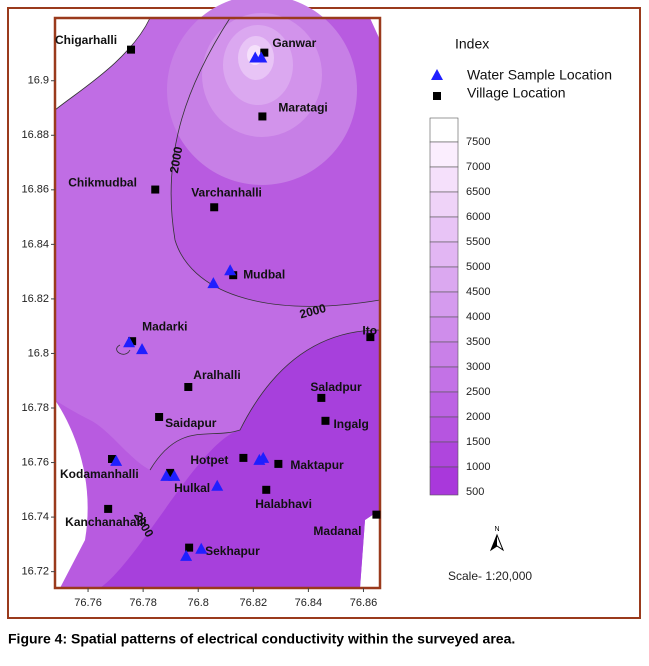 The width and height of the screenshot is (649, 666). I want to click on village-label: Ito, so click(369, 330).